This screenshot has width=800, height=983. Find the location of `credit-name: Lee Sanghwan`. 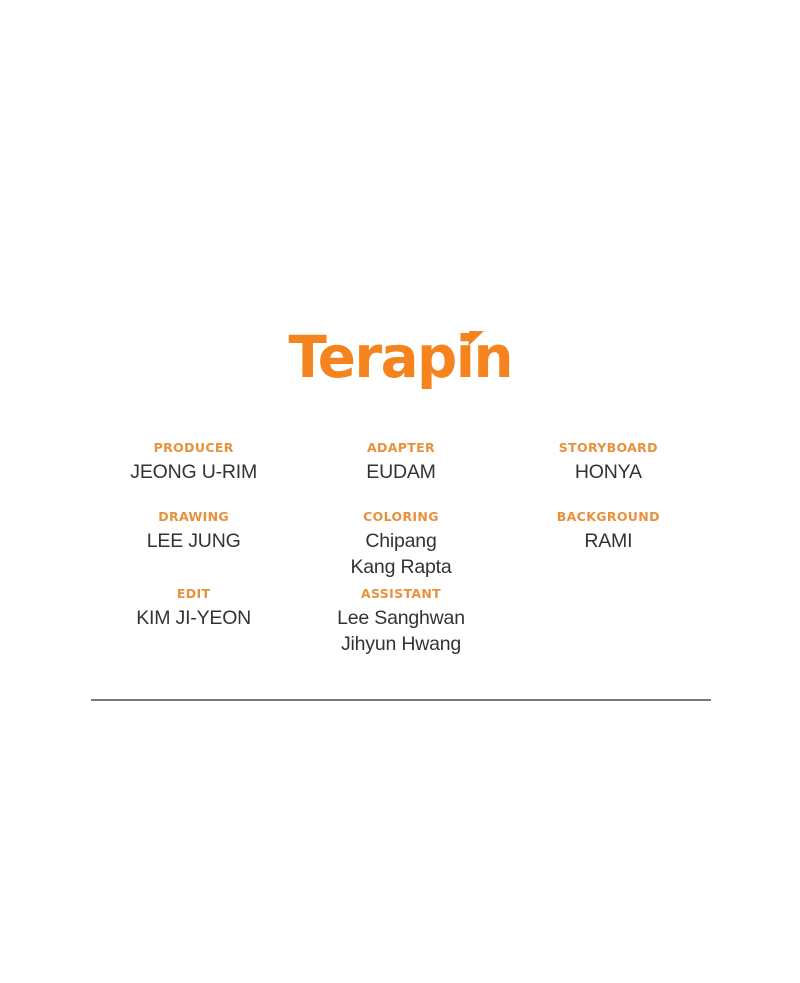

credit-name: Lee Sanghwan is located at coordinates (401, 618).